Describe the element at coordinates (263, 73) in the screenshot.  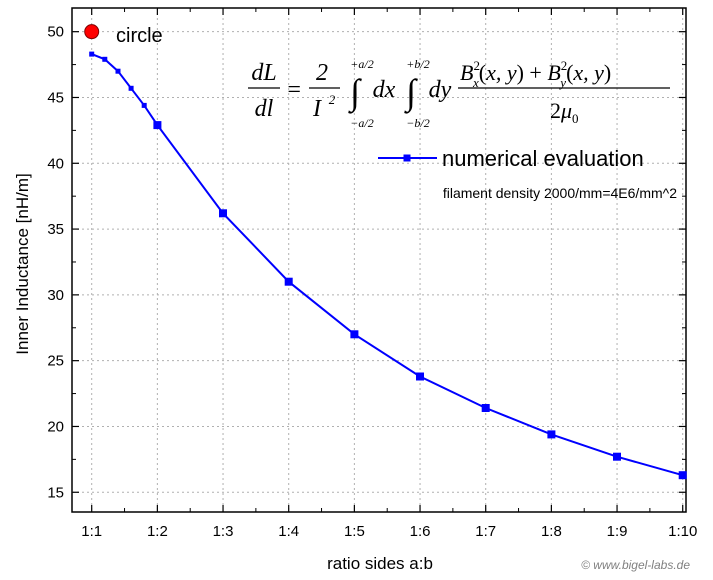
I see `svg-text: dL` at that location.